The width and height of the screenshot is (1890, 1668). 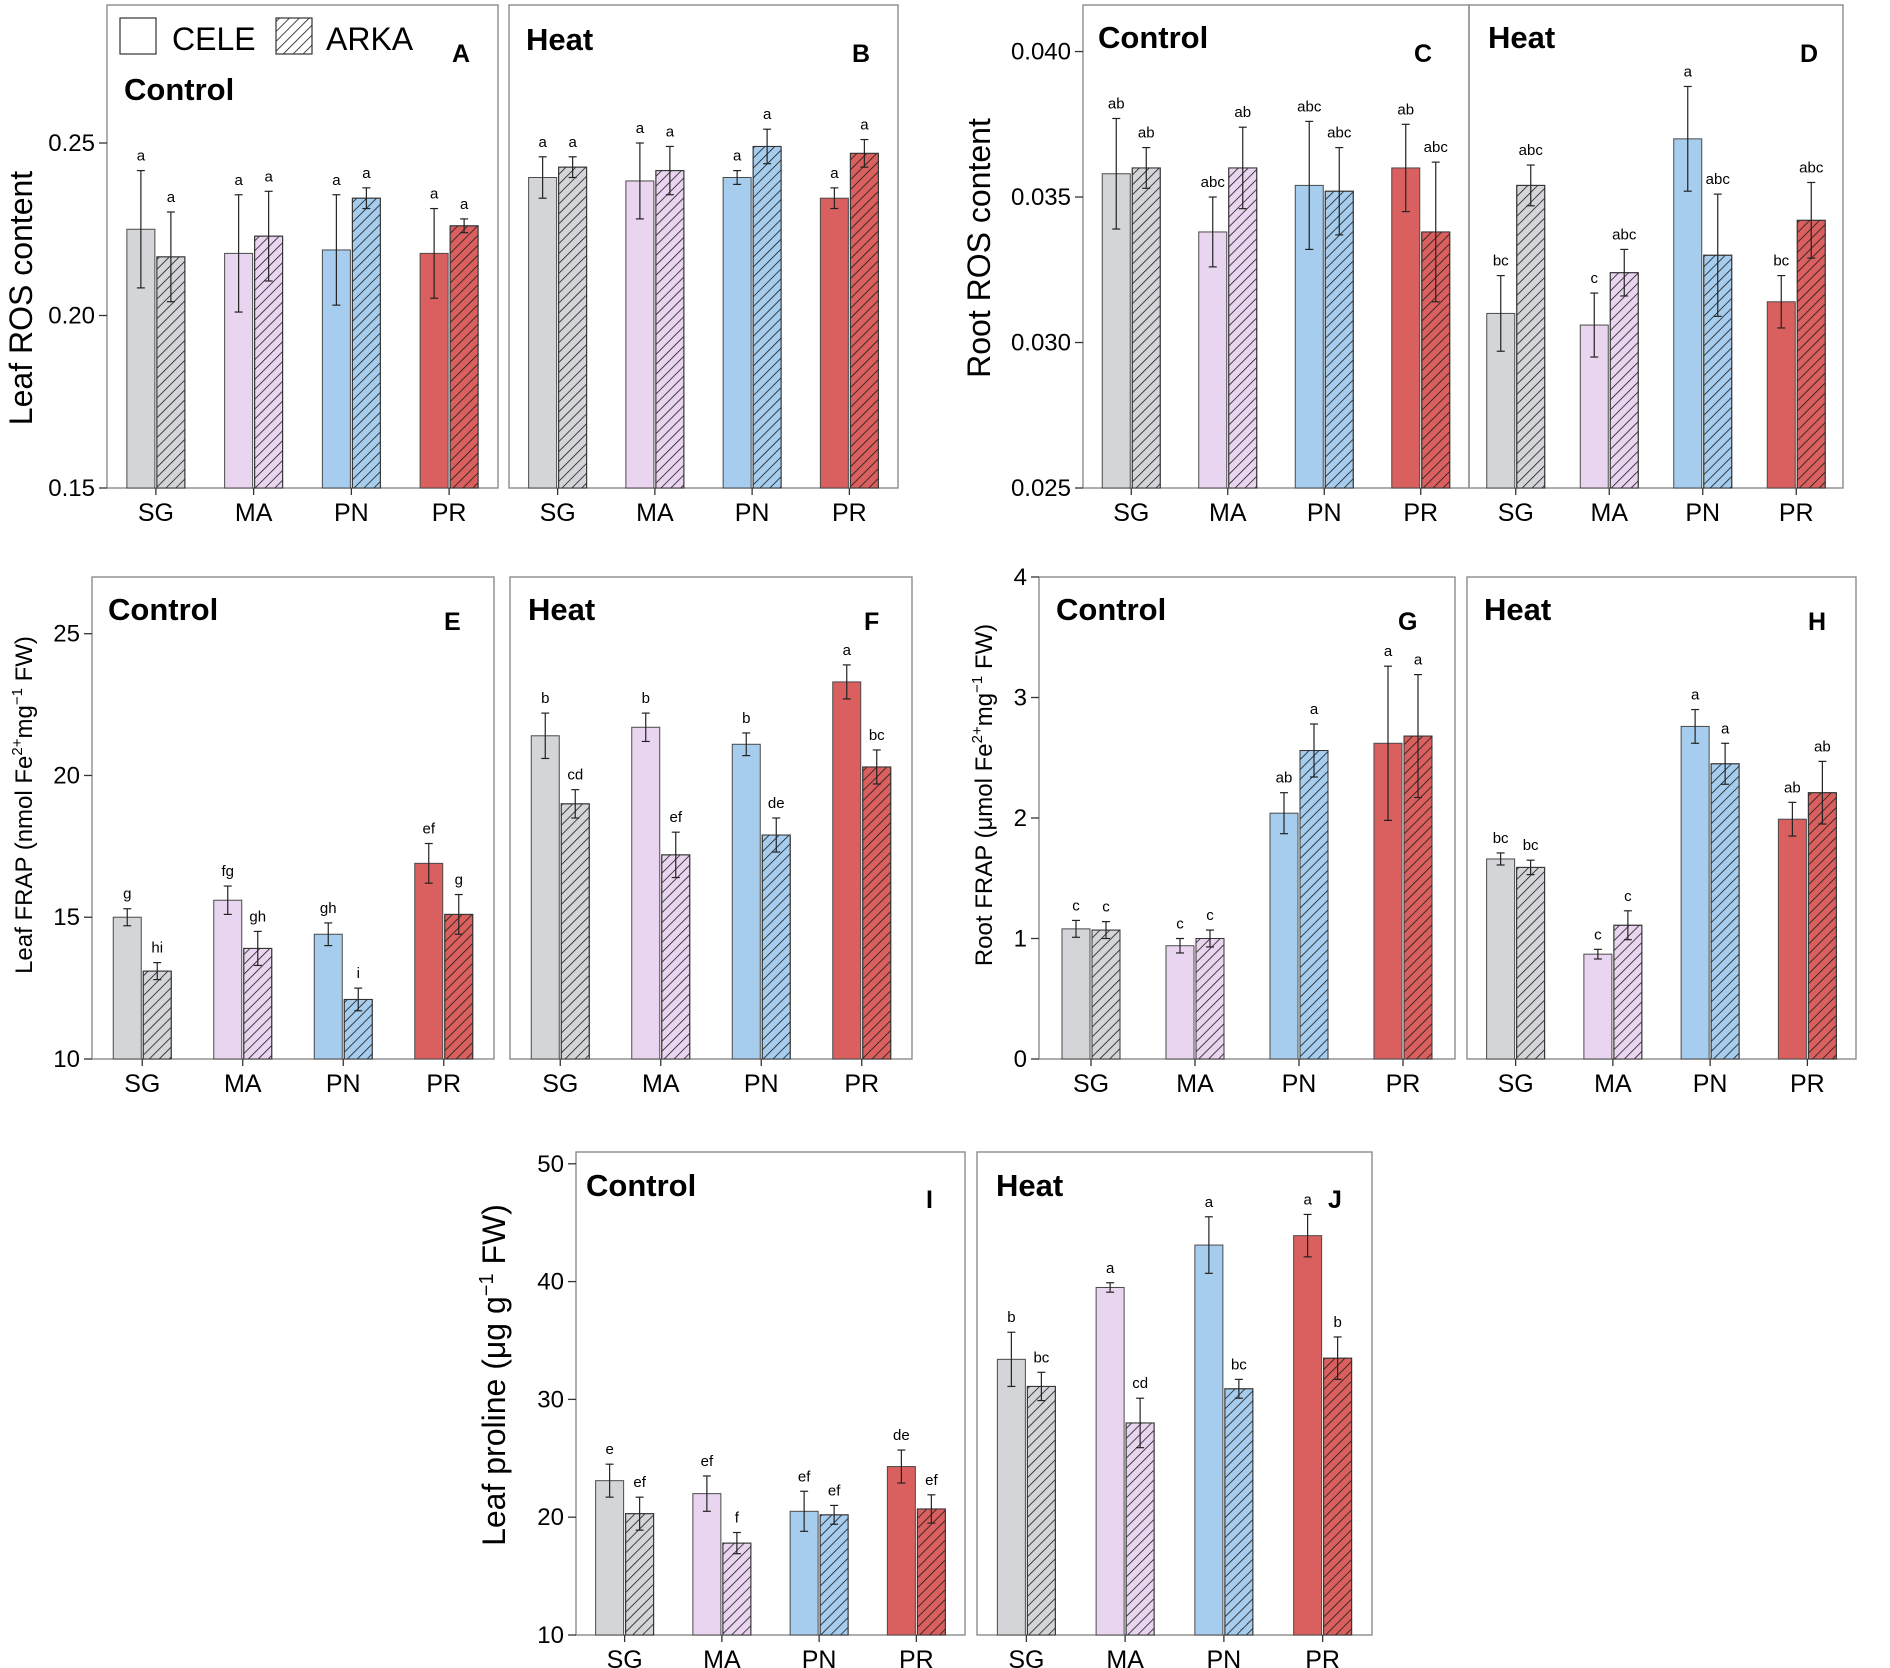 What do you see at coordinates (609, 1449) in the screenshot?
I see `significance-label: e` at bounding box center [609, 1449].